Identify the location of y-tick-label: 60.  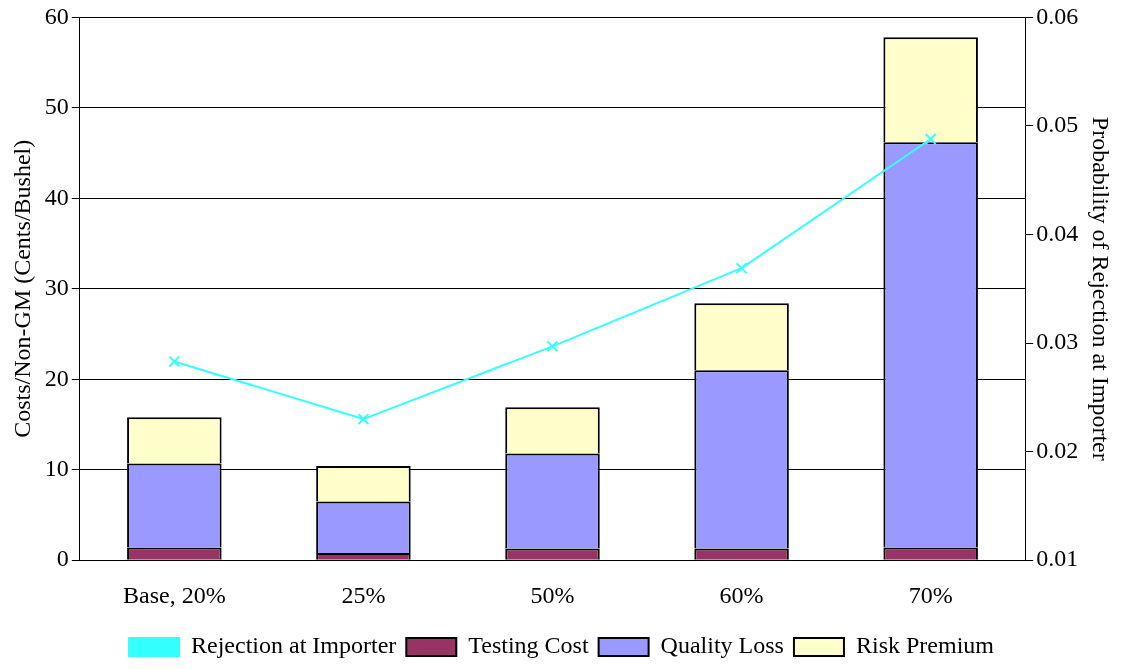
(56, 15).